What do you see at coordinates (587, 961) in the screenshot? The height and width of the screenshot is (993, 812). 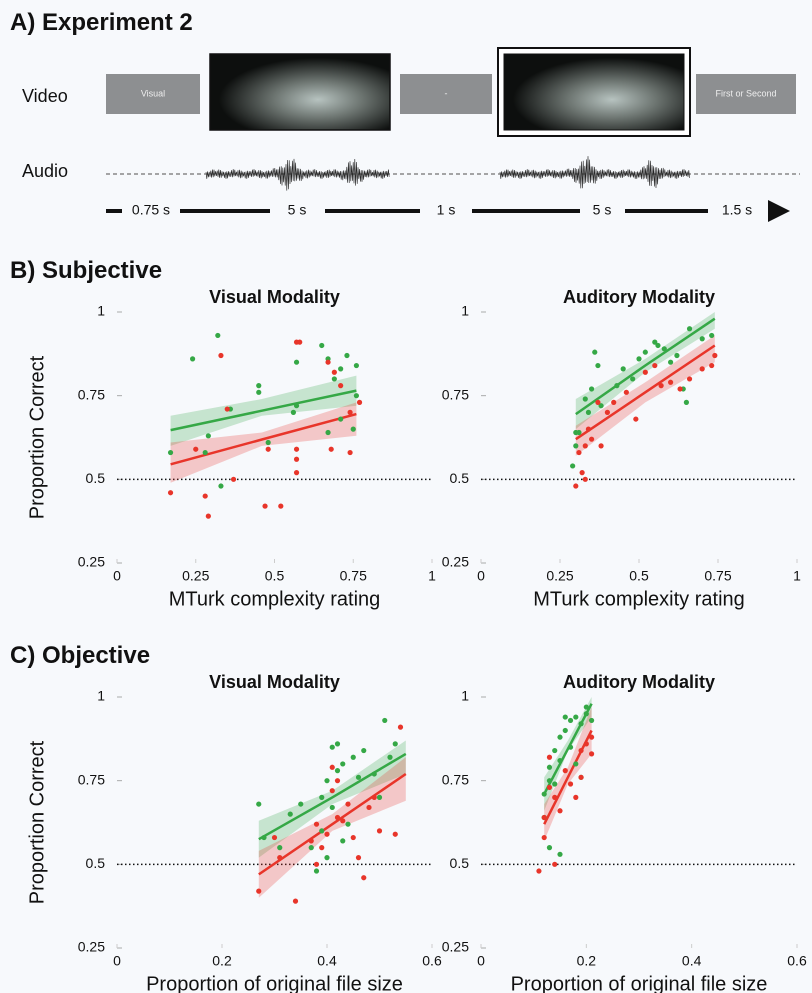 I see `x-tick-label: 0.2` at bounding box center [587, 961].